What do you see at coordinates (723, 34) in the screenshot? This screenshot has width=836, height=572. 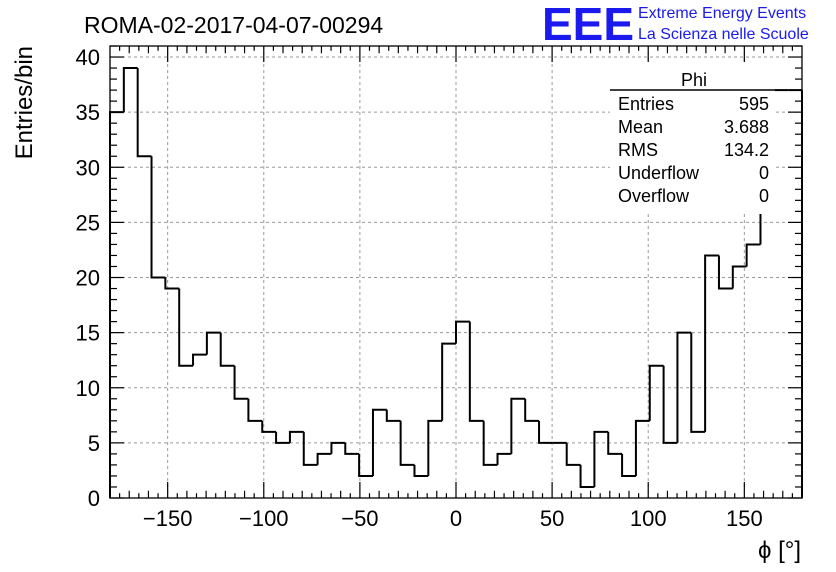 I see `logo-line-2: La Scienza nelle Scuole` at bounding box center [723, 34].